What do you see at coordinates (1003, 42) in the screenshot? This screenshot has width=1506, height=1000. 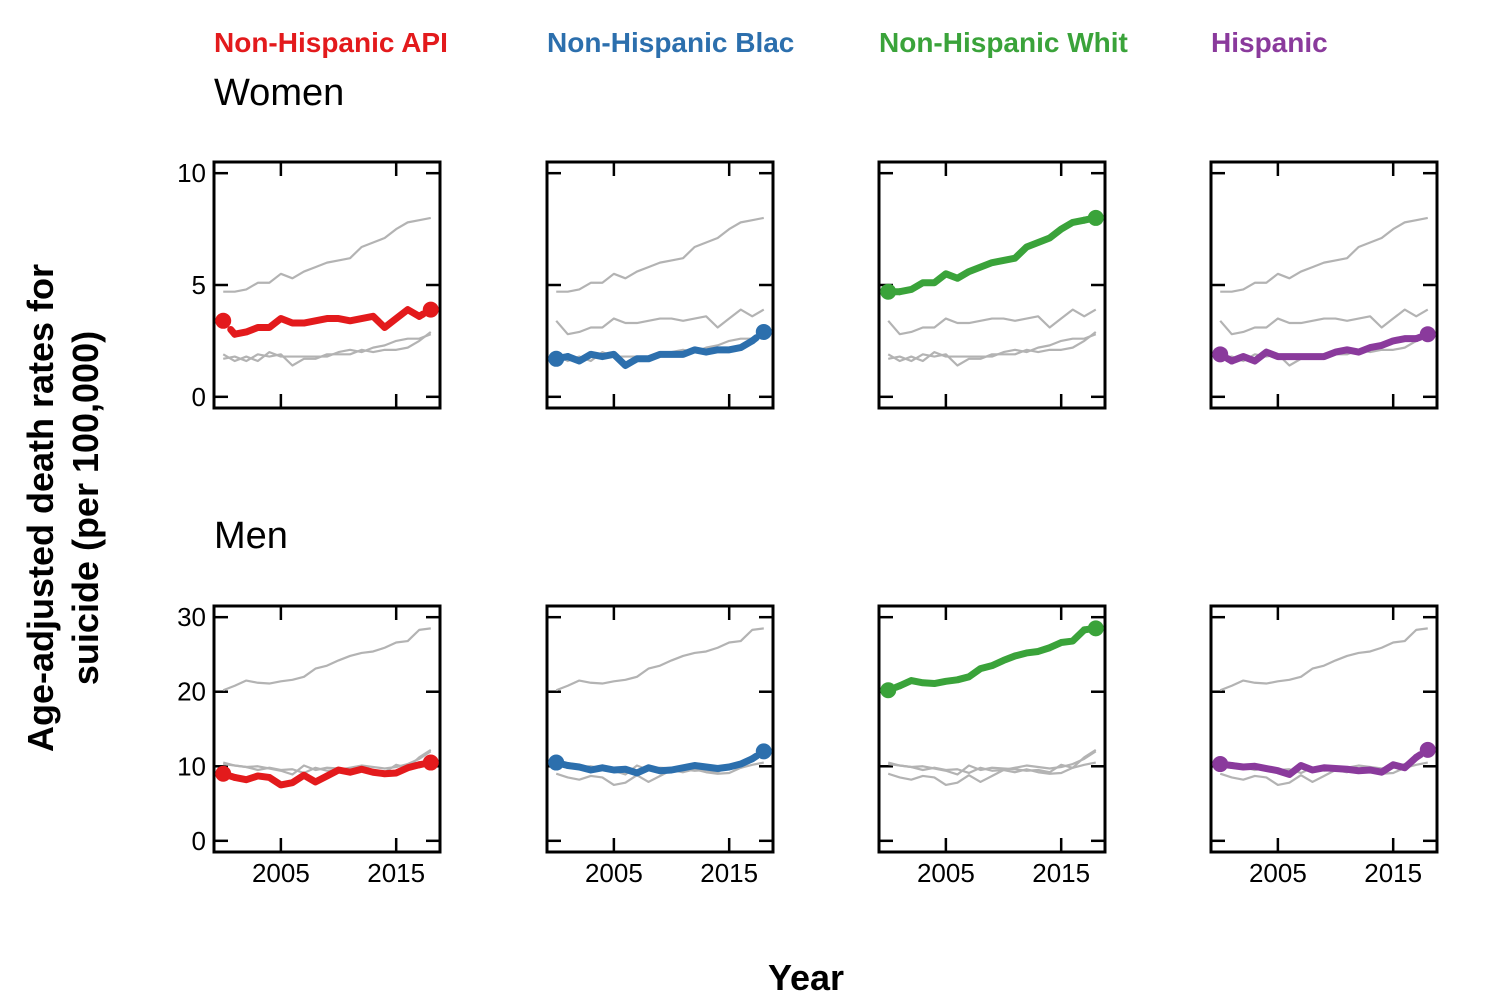 I see `group-title-white: Non-Hispanic Whit` at bounding box center [1003, 42].